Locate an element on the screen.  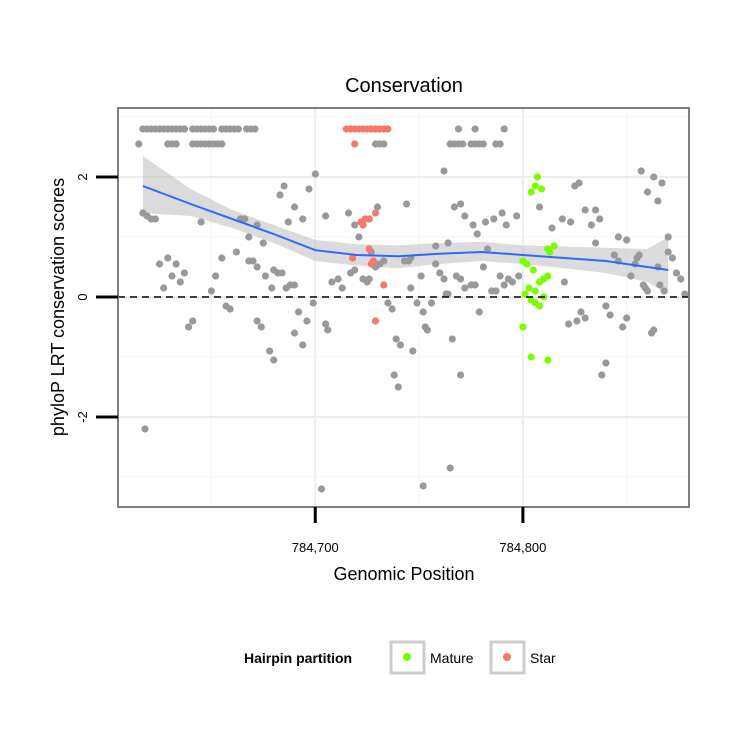
confidence-ribbon is located at coordinates (405, 225).